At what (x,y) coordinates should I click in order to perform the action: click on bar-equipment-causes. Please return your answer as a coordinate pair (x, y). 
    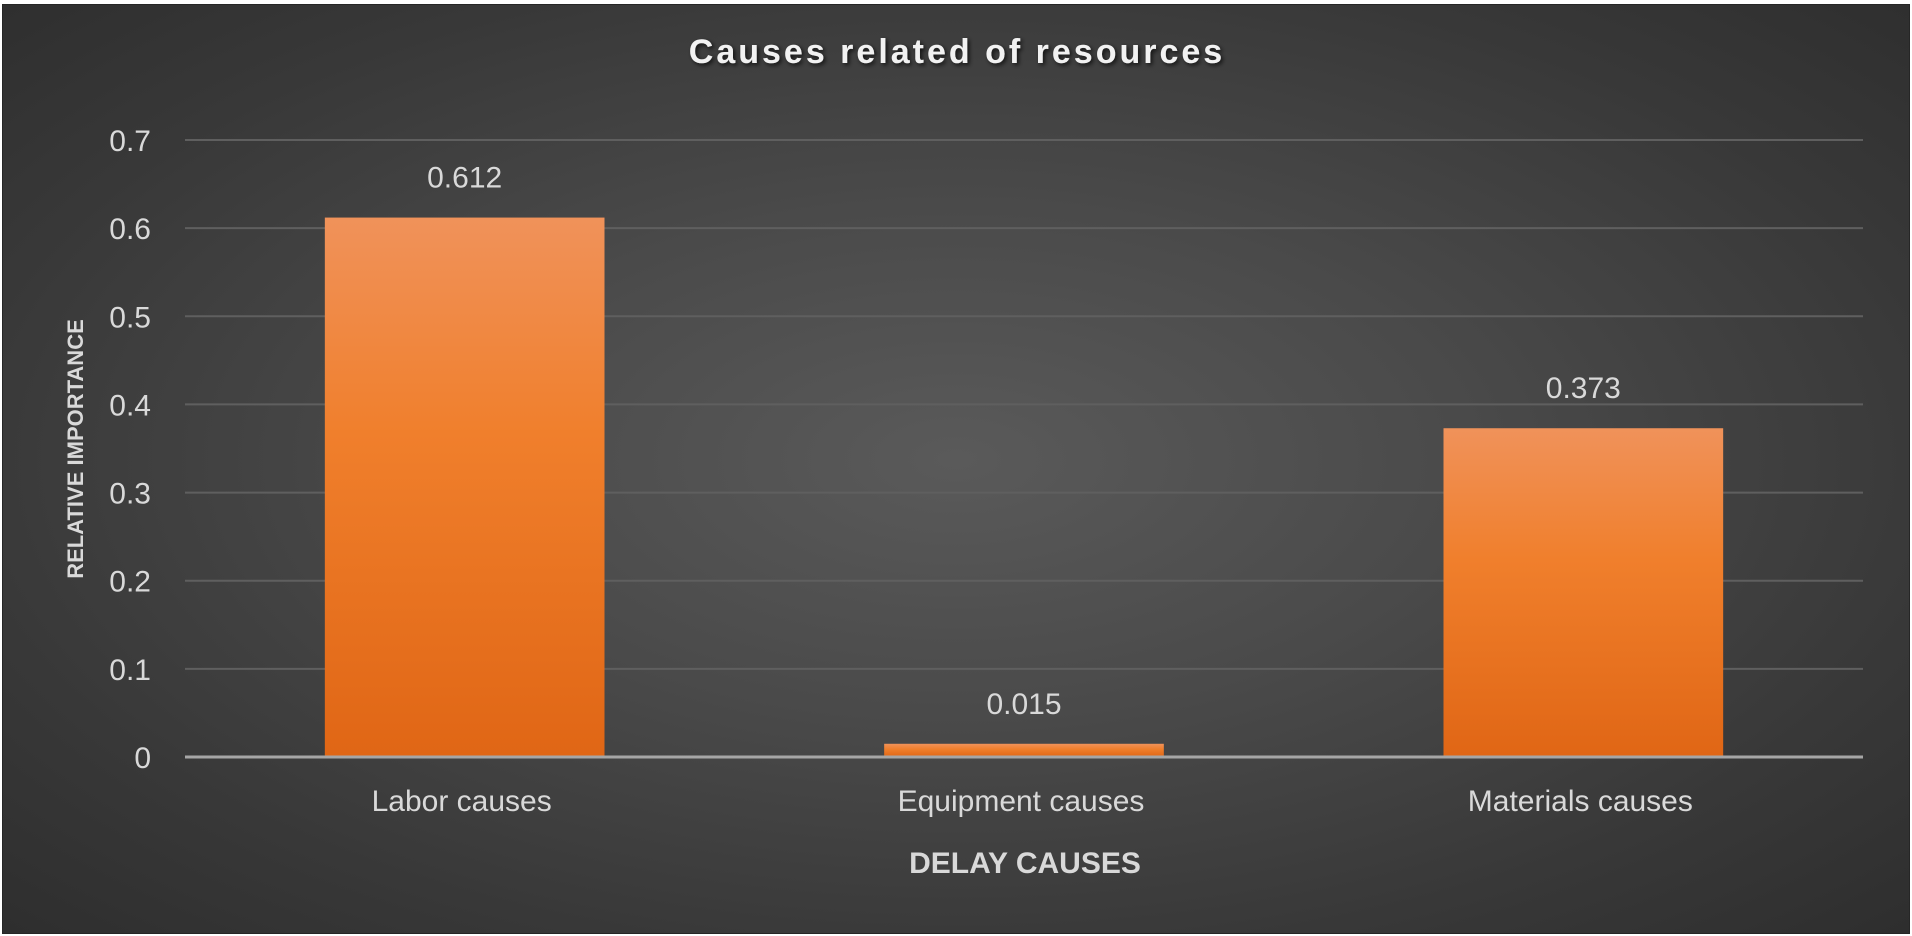
    Looking at the image, I should click on (1024, 750).